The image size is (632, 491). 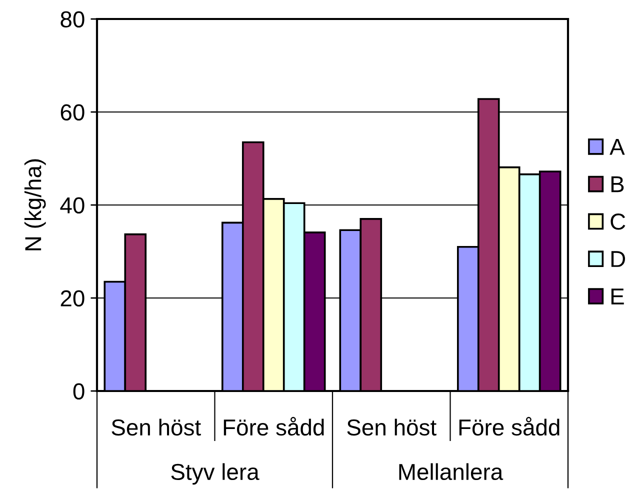 I want to click on y-tick-label: 20, so click(x=72, y=298).